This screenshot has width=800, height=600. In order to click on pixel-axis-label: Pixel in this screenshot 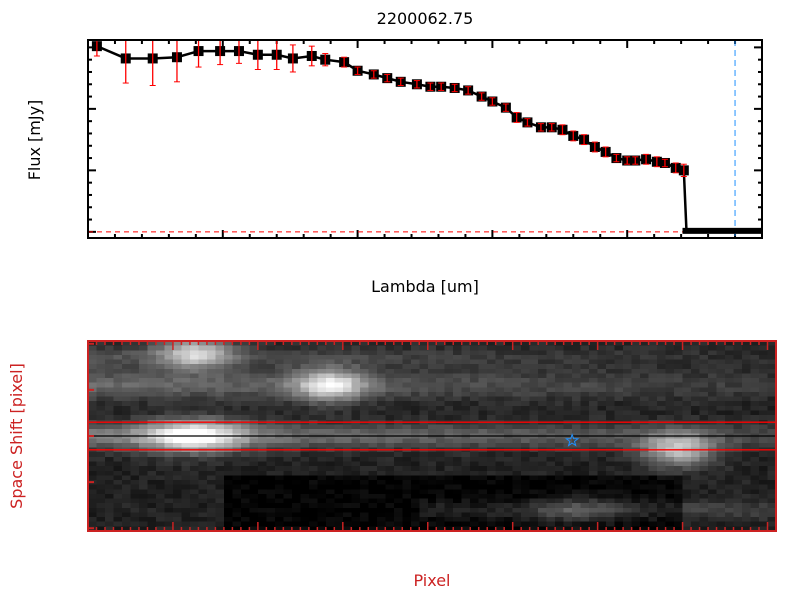, I will do `click(431, 580)`.